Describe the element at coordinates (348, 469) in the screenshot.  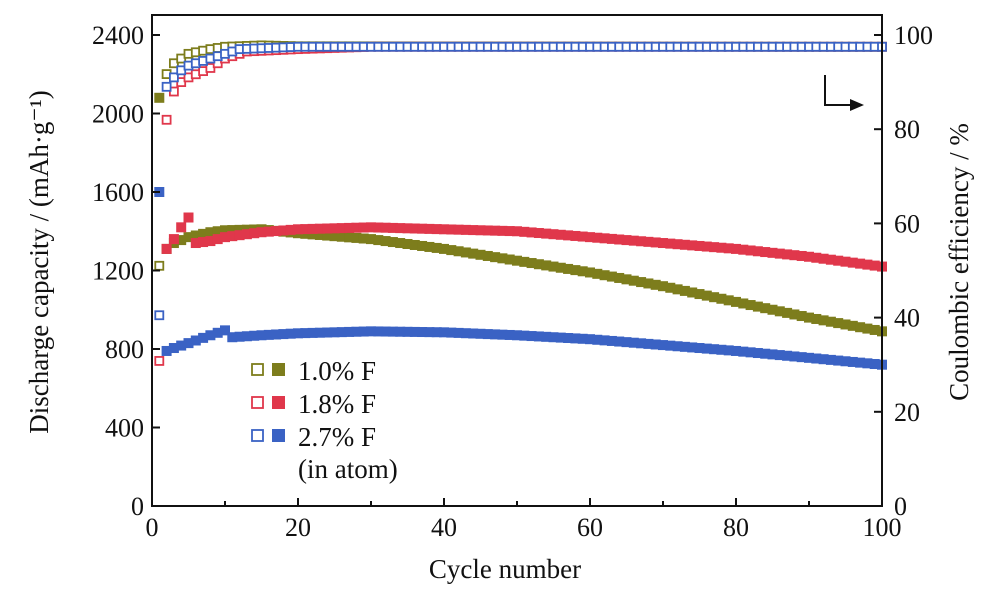
I see `legend-note: (in atom)` at that location.